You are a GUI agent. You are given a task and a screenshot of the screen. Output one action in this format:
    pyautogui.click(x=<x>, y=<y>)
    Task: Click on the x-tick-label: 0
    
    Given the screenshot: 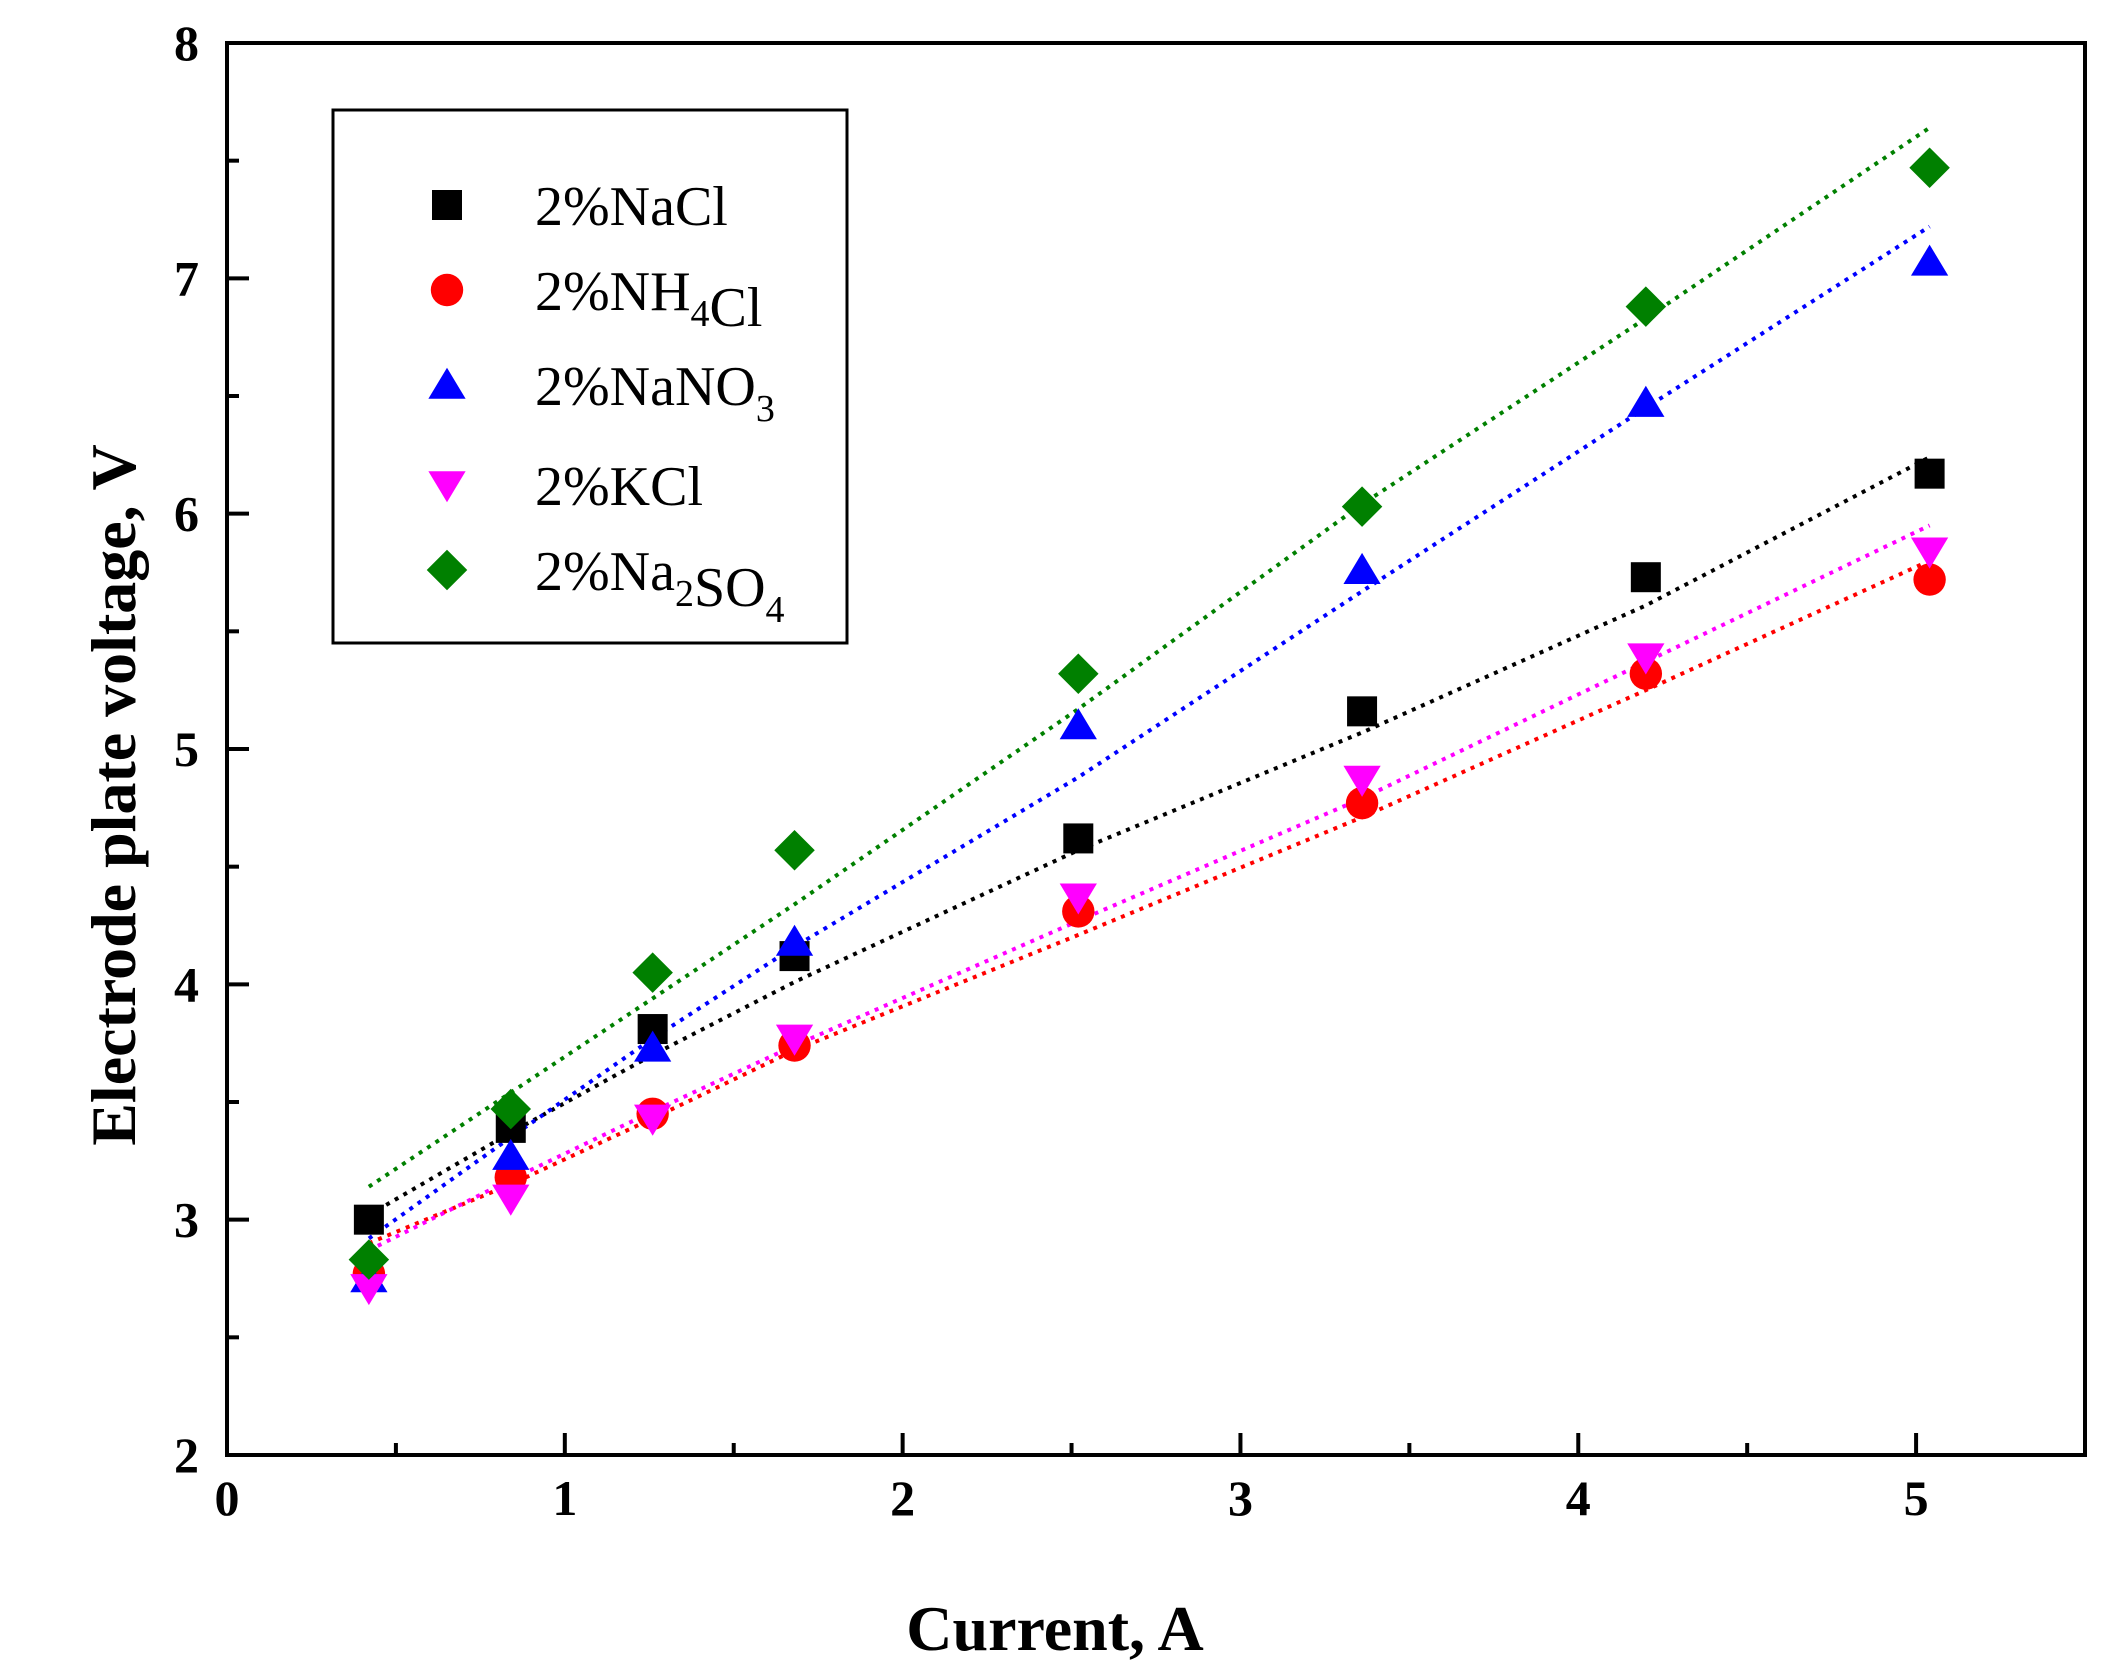 What is the action you would take?
    pyautogui.click(x=227, y=1498)
    